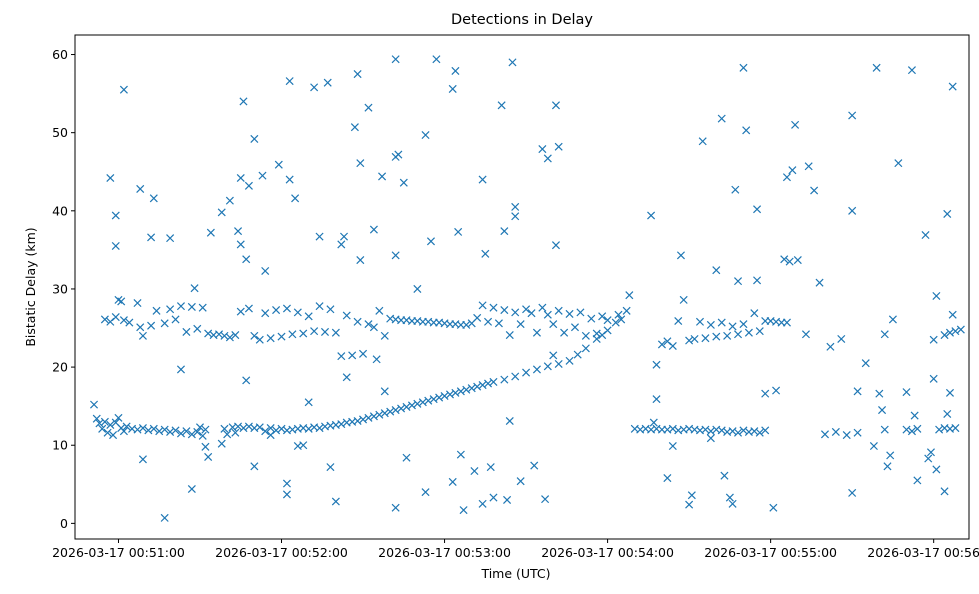  What do you see at coordinates (770, 552) in the screenshot?
I see `x-tick-label: 2026-03-17 00:55:00` at bounding box center [770, 552].